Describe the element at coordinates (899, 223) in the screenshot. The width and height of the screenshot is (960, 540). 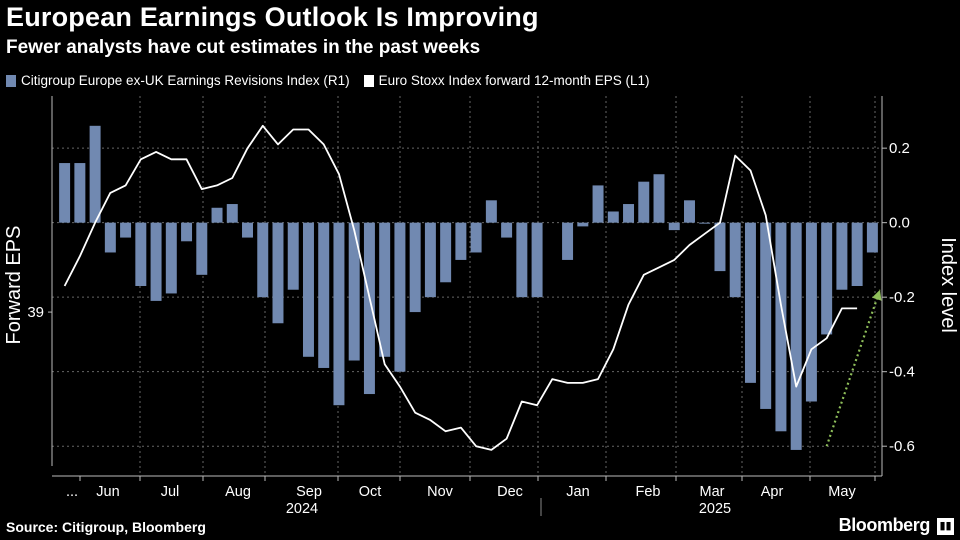
I see `right-tick-label: 0.0` at that location.